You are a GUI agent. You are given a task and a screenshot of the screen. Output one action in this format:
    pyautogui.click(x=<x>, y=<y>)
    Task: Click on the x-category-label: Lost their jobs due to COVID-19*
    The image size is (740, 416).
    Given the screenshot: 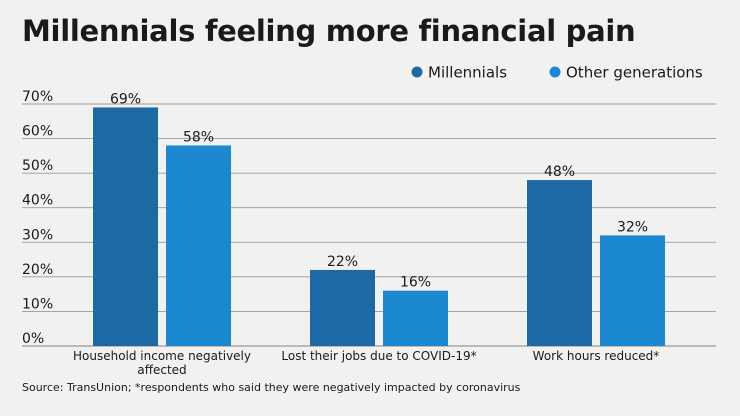 What is the action you would take?
    pyautogui.click(x=378, y=356)
    